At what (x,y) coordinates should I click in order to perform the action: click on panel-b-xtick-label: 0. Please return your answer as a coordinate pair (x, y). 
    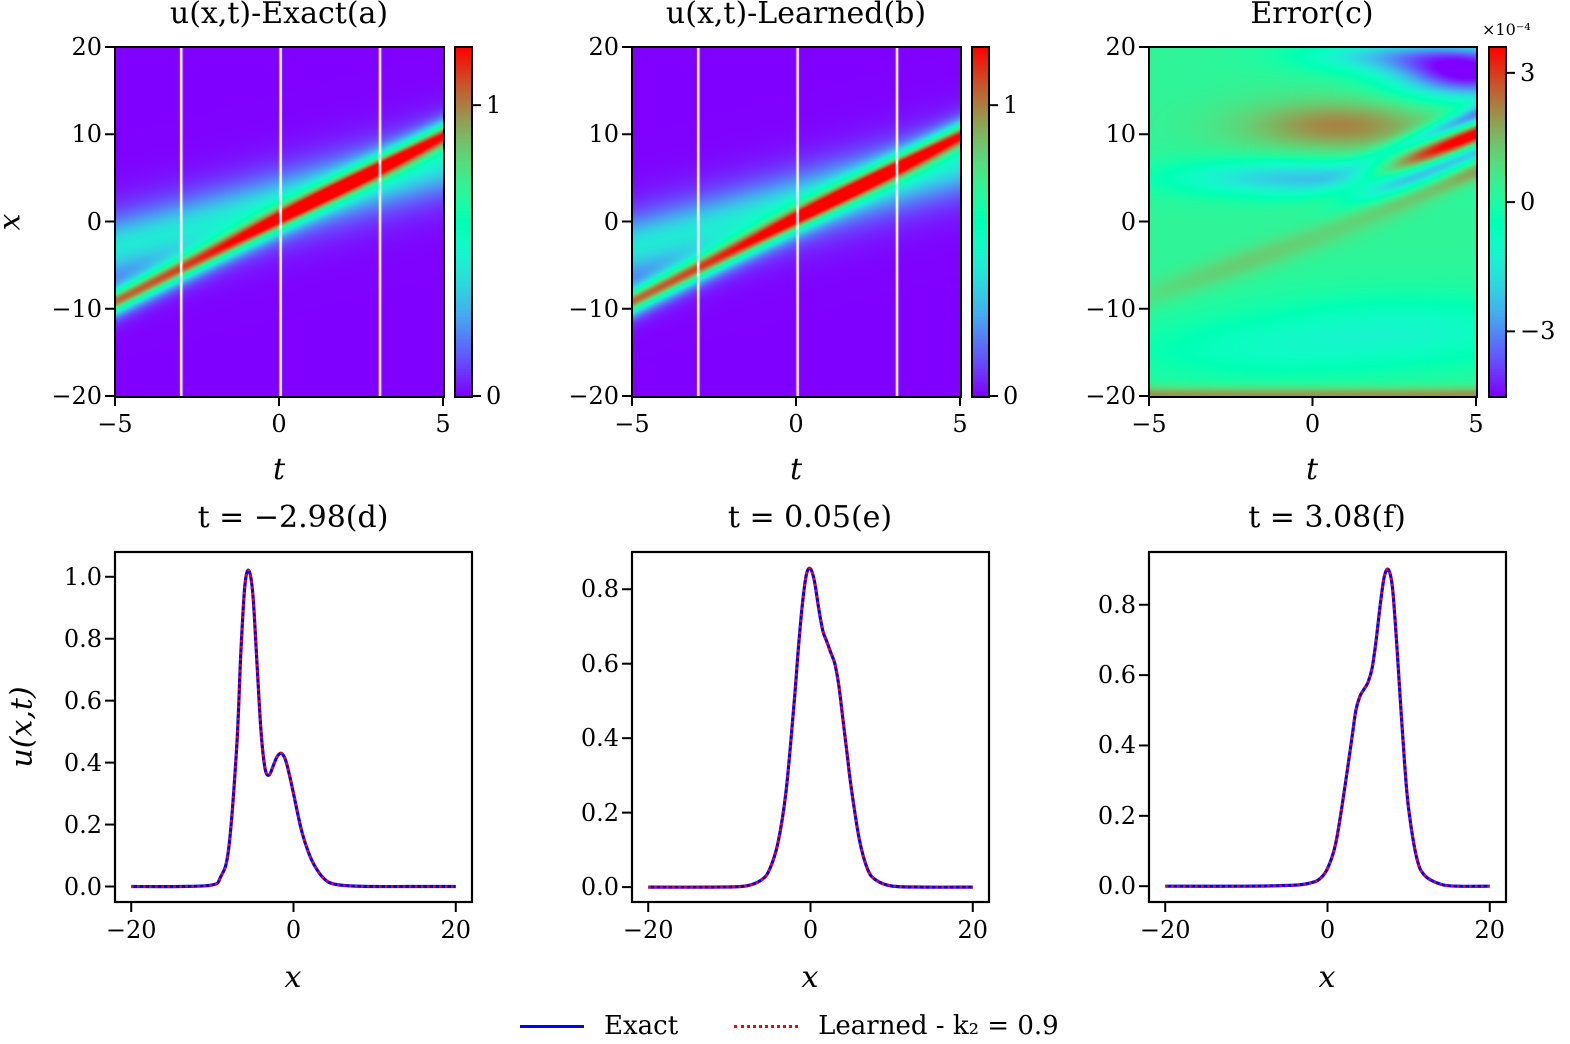
    Looking at the image, I should click on (796, 424).